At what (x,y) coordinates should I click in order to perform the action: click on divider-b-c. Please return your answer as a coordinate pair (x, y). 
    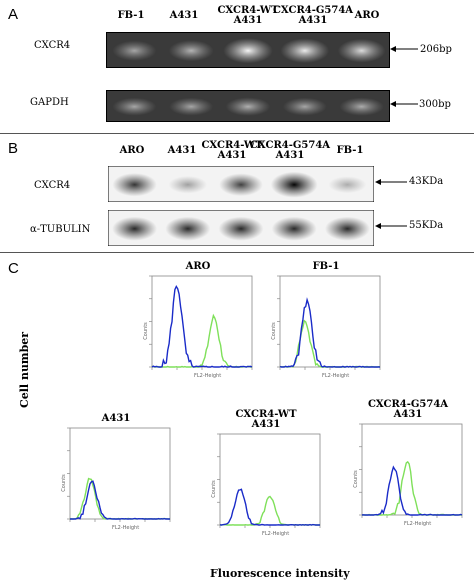
    Looking at the image, I should click on (237, 252).